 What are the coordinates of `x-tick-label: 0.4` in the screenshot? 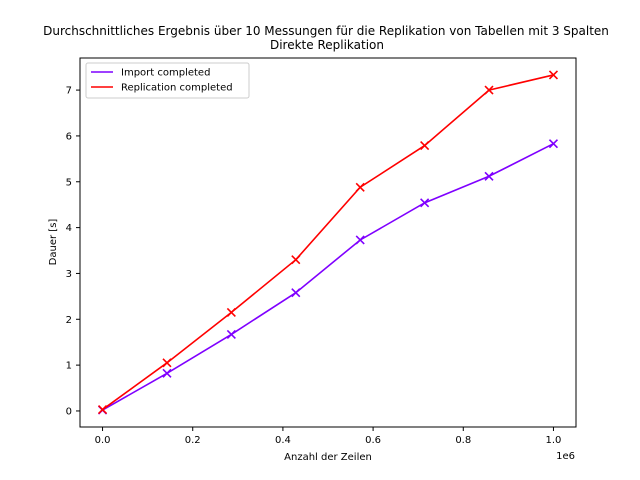 It's located at (283, 440).